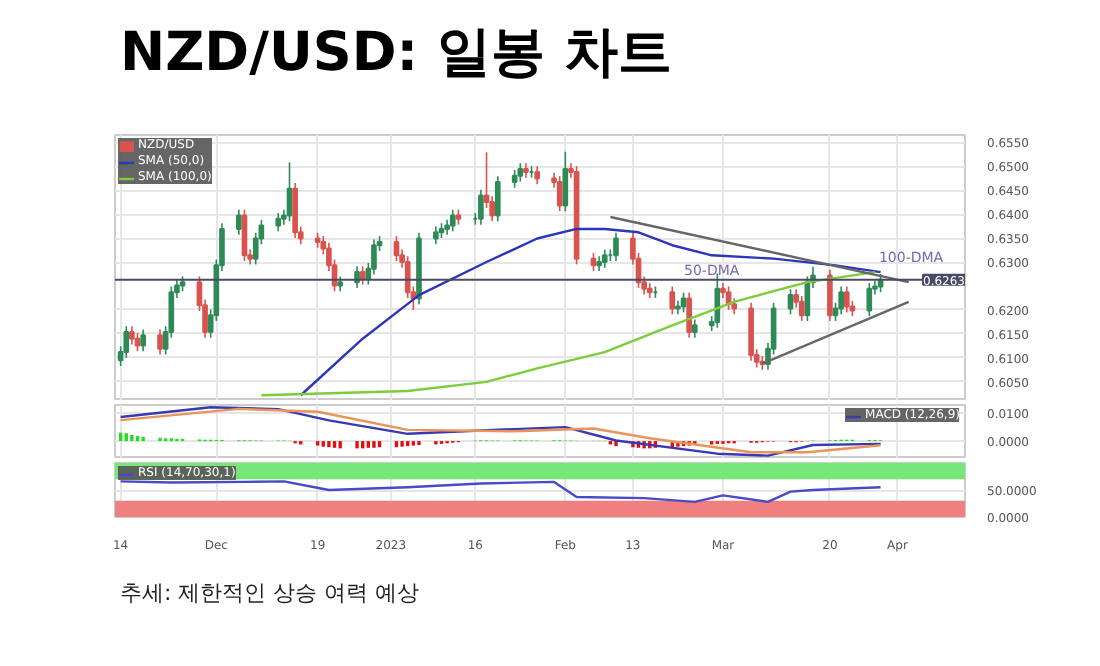 The width and height of the screenshot is (1100, 666). What do you see at coordinates (270, 594) in the screenshot?
I see `text: 추세: 제한적인 상승 여력 예상` at bounding box center [270, 594].